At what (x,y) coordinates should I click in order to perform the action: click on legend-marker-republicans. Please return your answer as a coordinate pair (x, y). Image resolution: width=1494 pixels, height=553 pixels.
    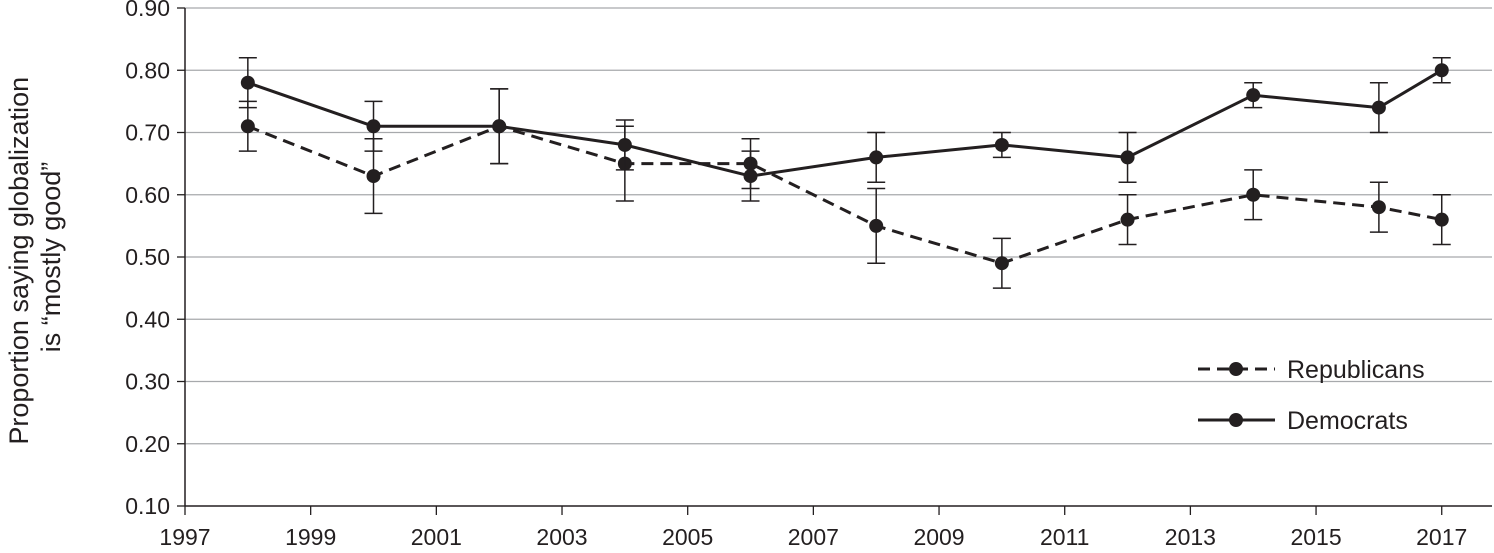
    Looking at the image, I should click on (1236, 369).